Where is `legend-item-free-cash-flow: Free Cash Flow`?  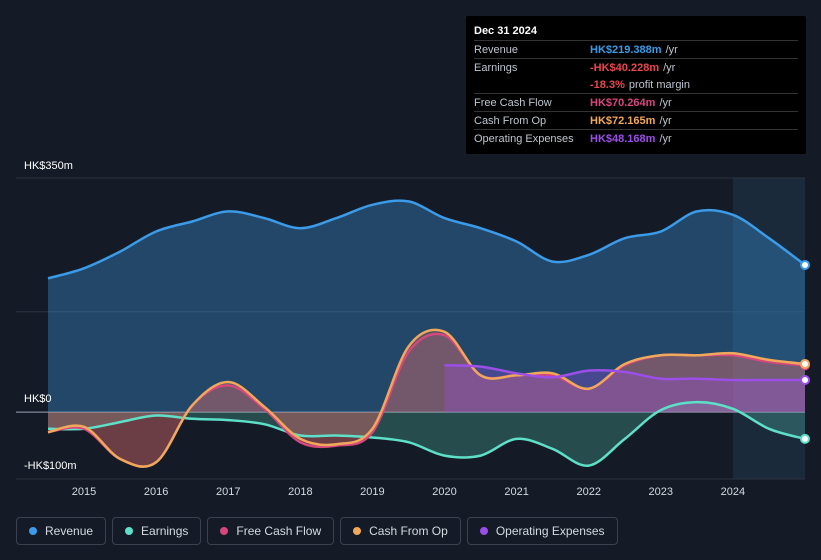 legend-item-free-cash-flow: Free Cash Flow is located at coordinates (271, 531).